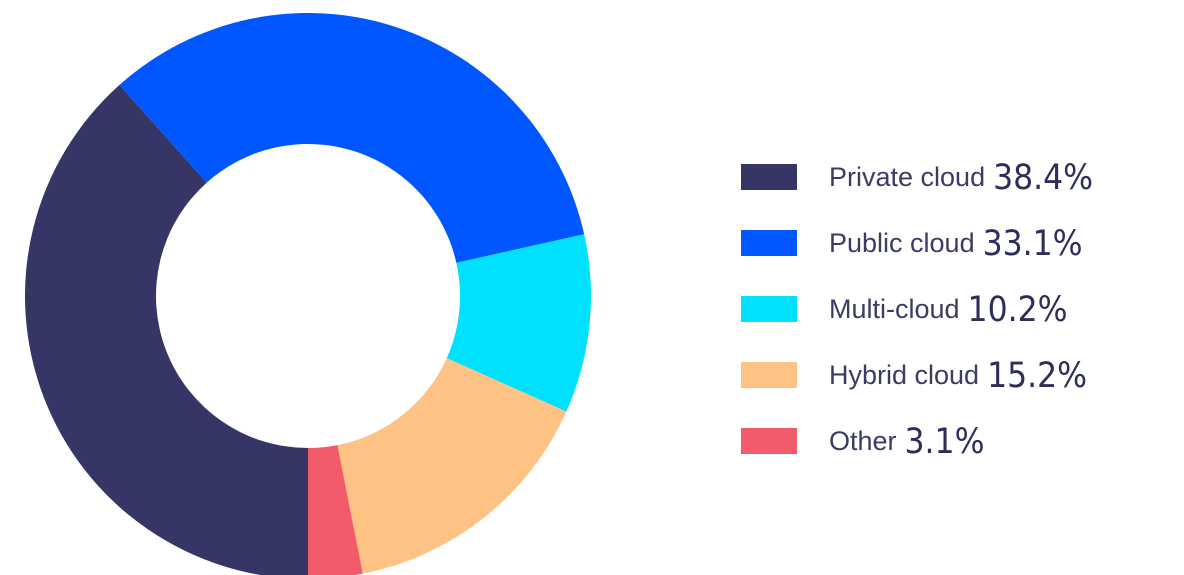 The height and width of the screenshot is (575, 1184). Describe the element at coordinates (902, 243) in the screenshot. I see `legend-label: Public cloud` at that location.